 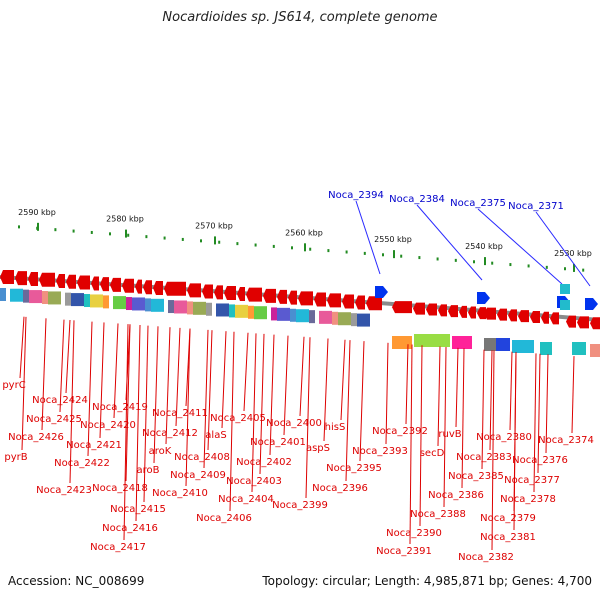 I want to click on gene-label: Noca_2409, so click(x=198, y=475).